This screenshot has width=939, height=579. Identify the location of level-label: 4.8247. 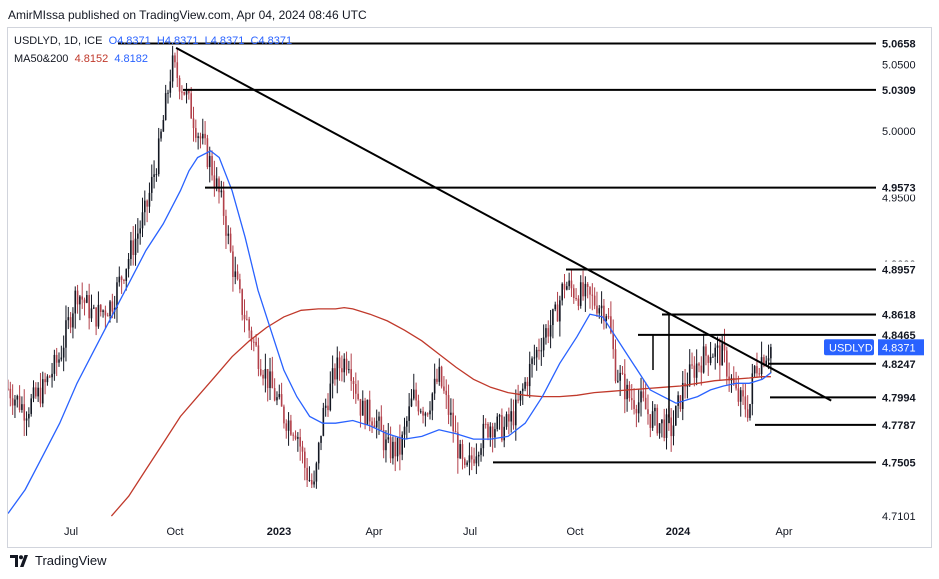
(899, 365).